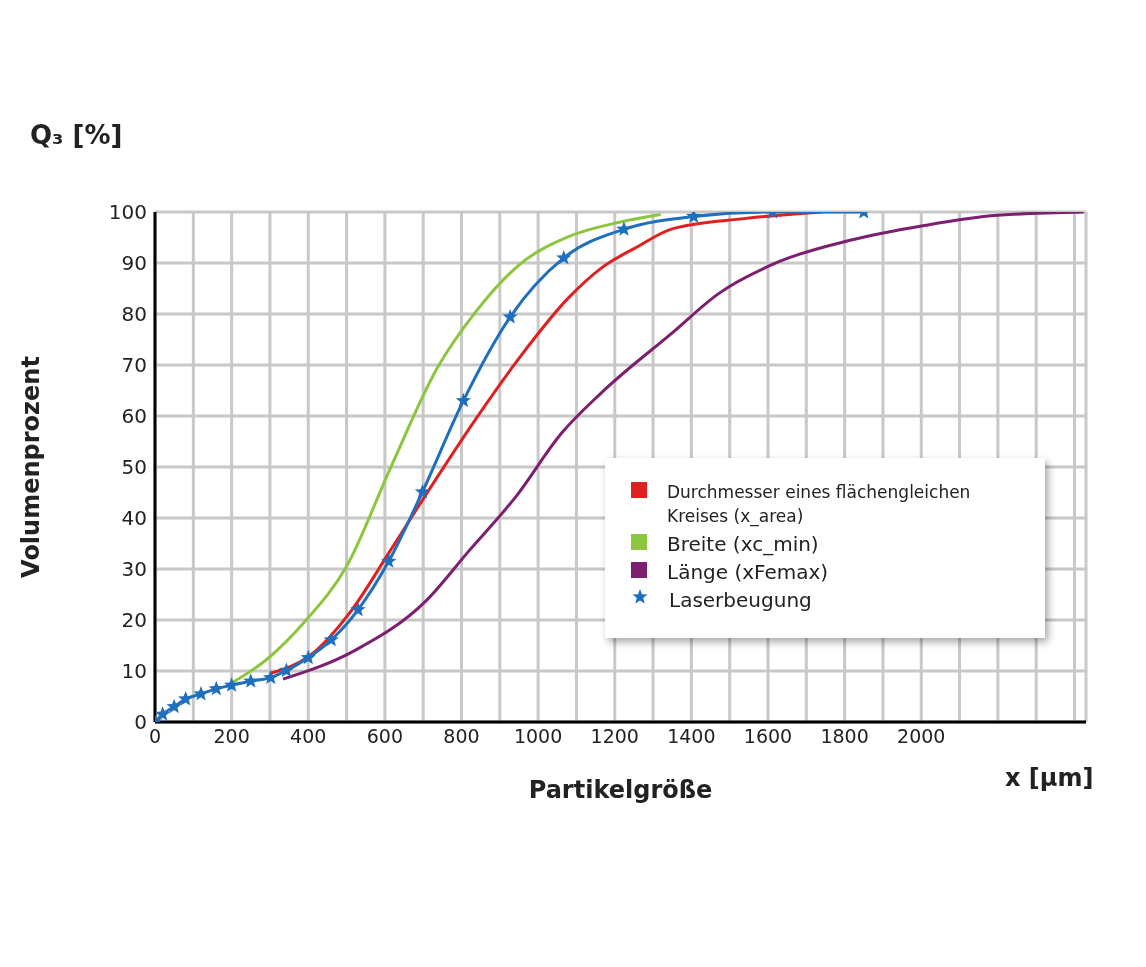  Describe the element at coordinates (134, 263) in the screenshot. I see `y-tick-label: 90` at that location.